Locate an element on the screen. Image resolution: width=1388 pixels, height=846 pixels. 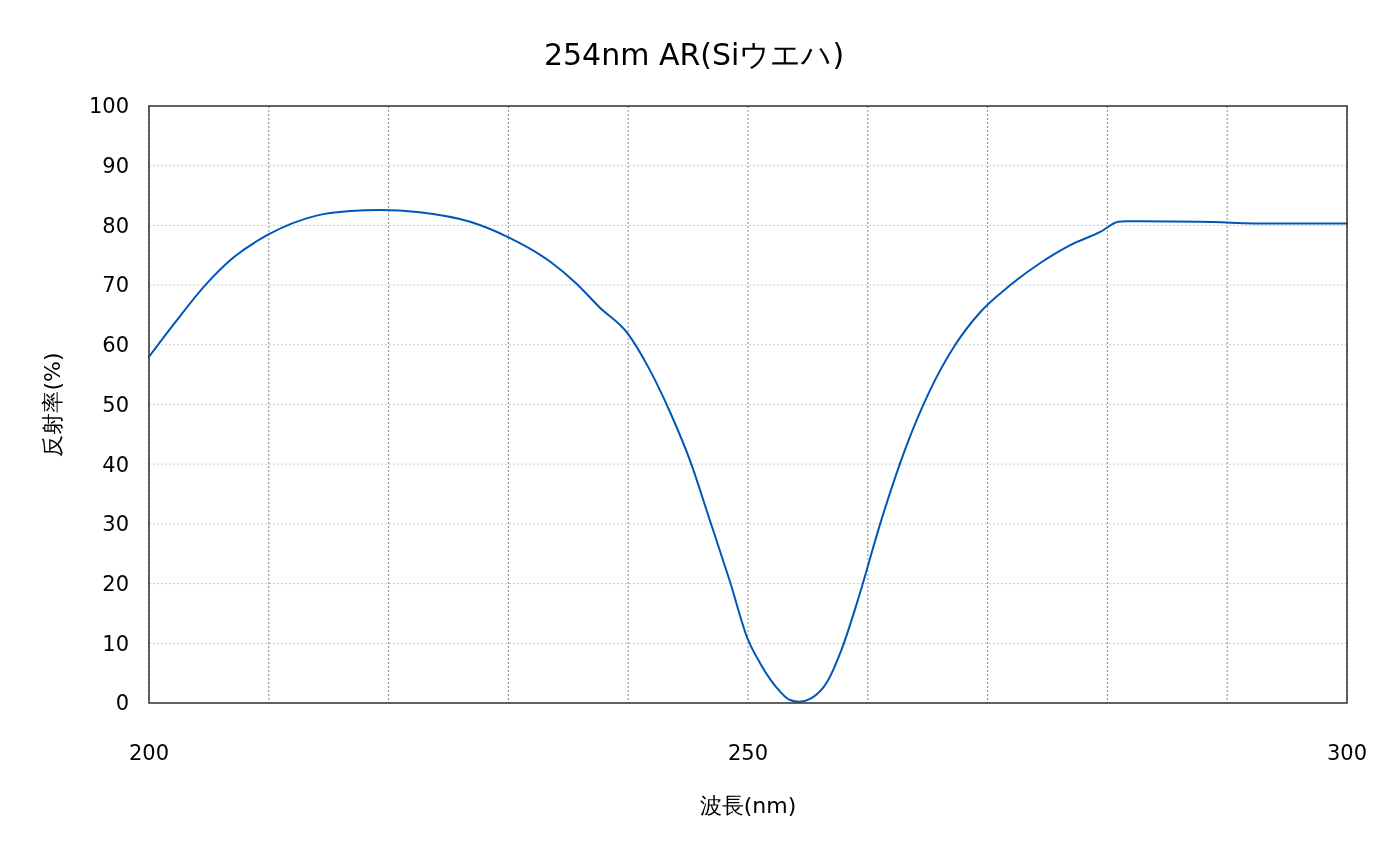
y-tick-label: 50 is located at coordinates (115, 404).